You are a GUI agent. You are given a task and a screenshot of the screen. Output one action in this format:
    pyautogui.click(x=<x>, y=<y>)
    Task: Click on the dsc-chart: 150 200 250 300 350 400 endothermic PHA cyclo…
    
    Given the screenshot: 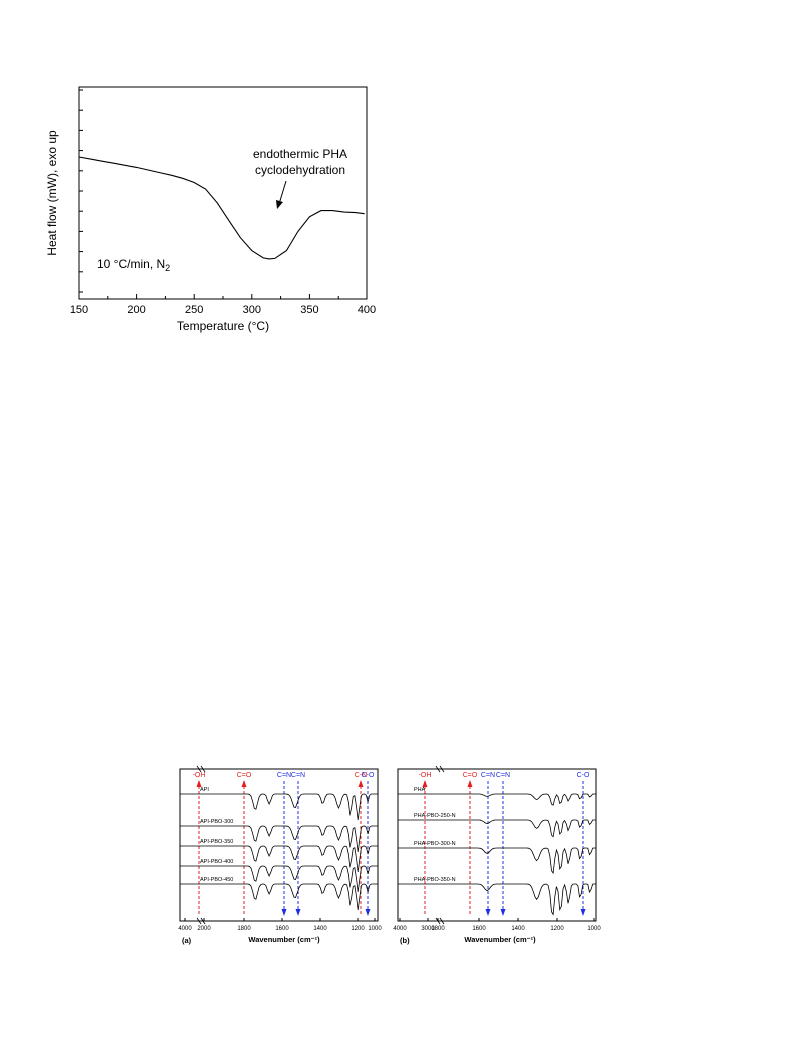 What is the action you would take?
    pyautogui.click(x=210, y=209)
    